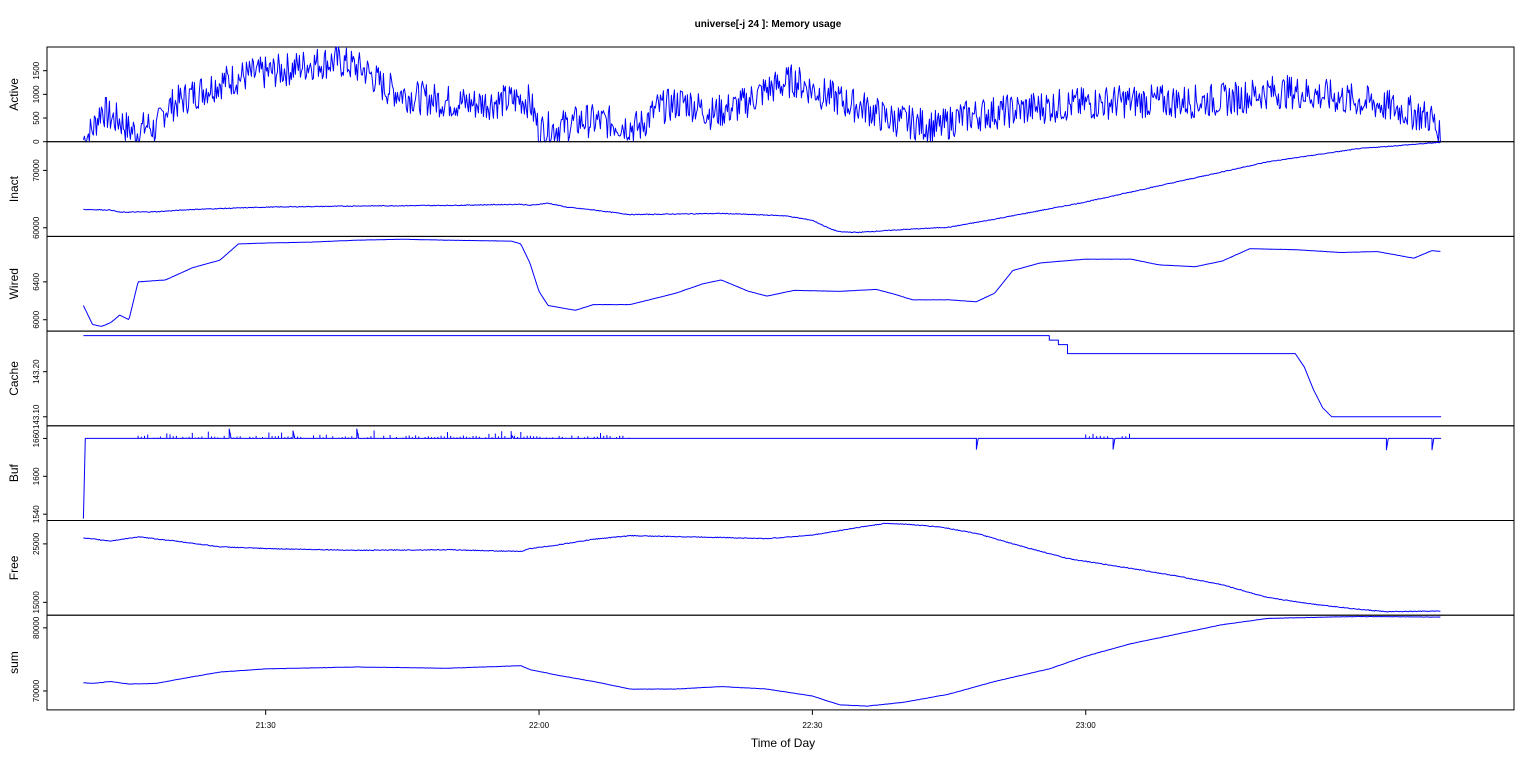 The width and height of the screenshot is (1536, 768). Describe the element at coordinates (812, 725) in the screenshot. I see `x-tick-label: 22:30` at that location.